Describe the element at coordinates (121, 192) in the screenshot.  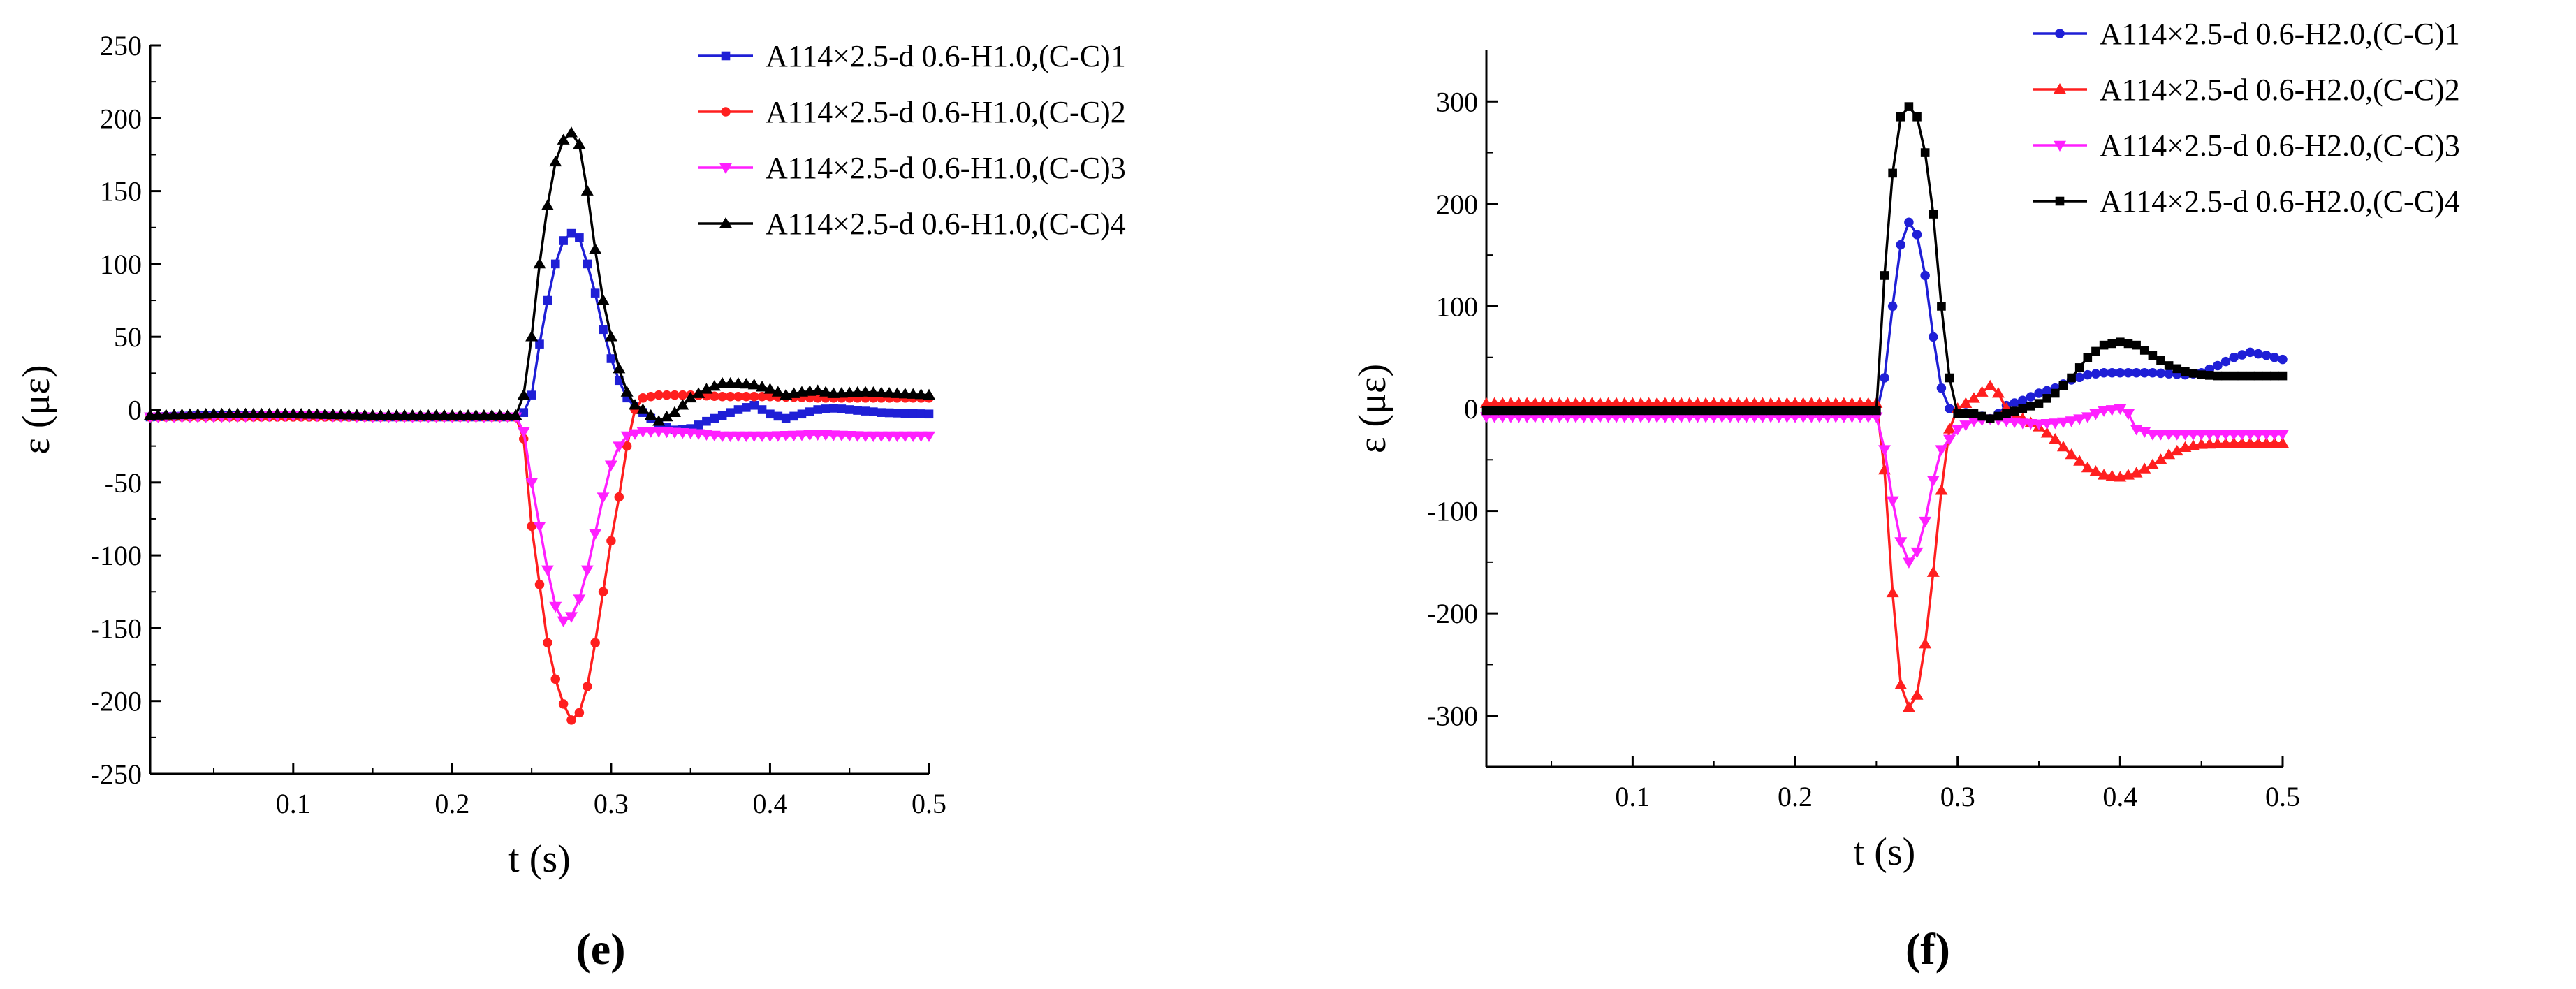
I see `y-tick-label: 150` at that location.